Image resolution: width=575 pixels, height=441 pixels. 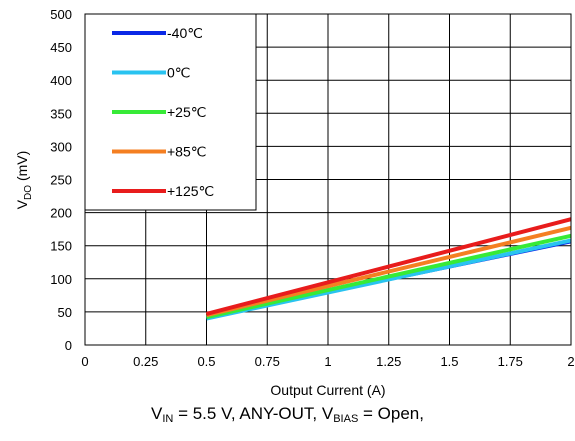 I want to click on y-tick-label: 450, so click(x=61, y=47).